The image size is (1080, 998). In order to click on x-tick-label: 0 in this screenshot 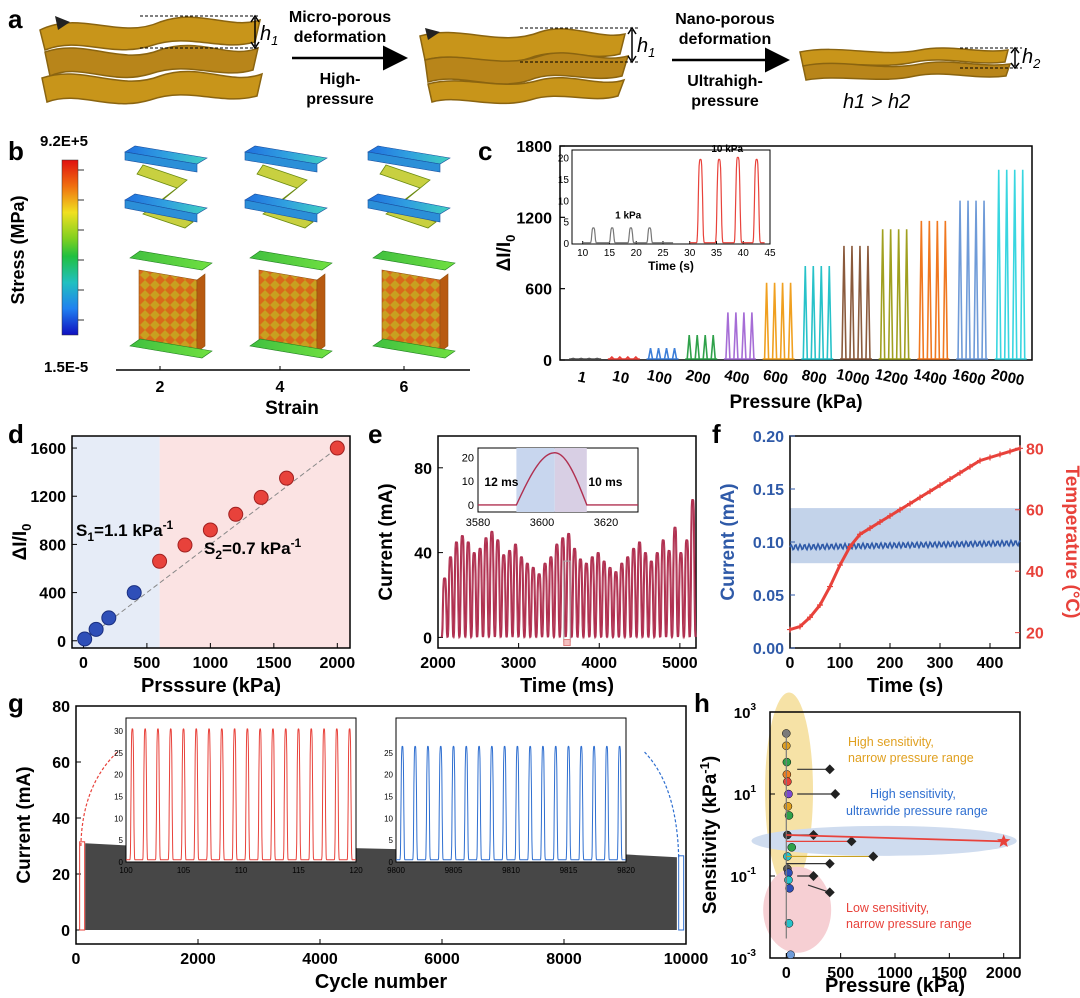, I will do `click(790, 663)`.